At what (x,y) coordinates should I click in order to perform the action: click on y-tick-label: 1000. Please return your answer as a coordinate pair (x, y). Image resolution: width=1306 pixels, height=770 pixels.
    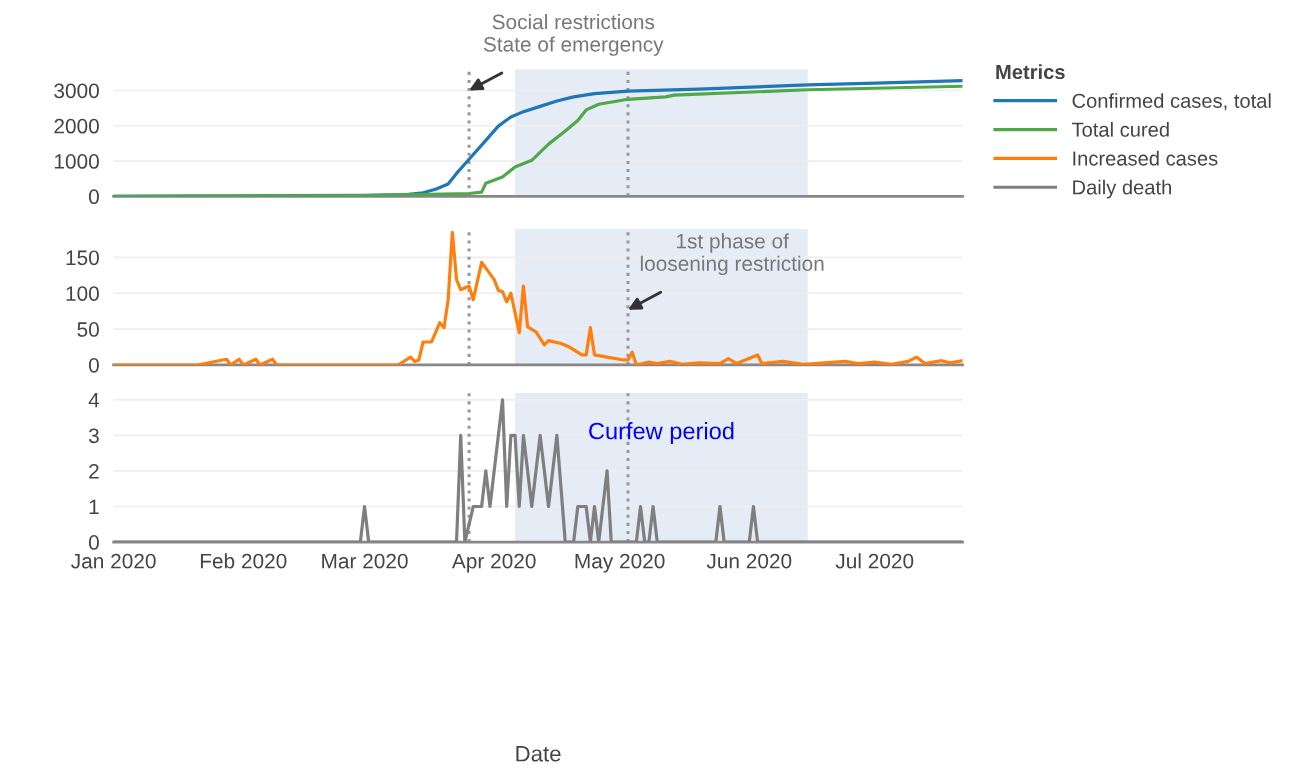
    Looking at the image, I should click on (76, 161).